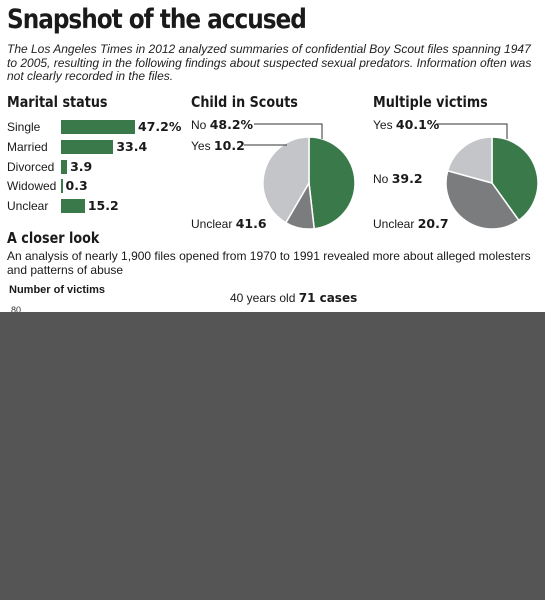 The height and width of the screenshot is (600, 545). I want to click on bar-label-unclear: Unclear, so click(28, 206).